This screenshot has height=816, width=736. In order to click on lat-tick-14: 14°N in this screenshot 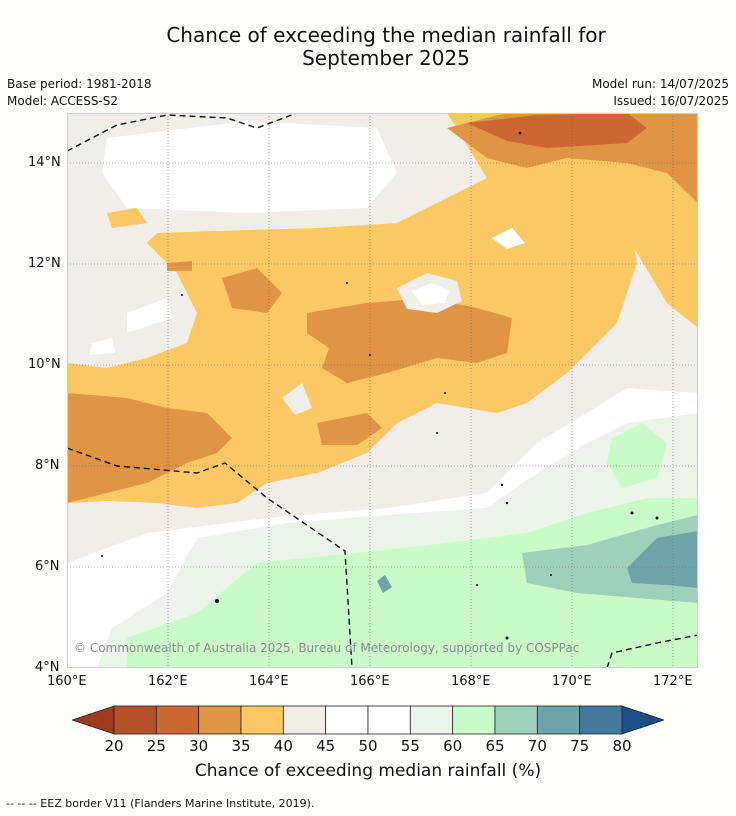, I will do `click(44, 162)`.